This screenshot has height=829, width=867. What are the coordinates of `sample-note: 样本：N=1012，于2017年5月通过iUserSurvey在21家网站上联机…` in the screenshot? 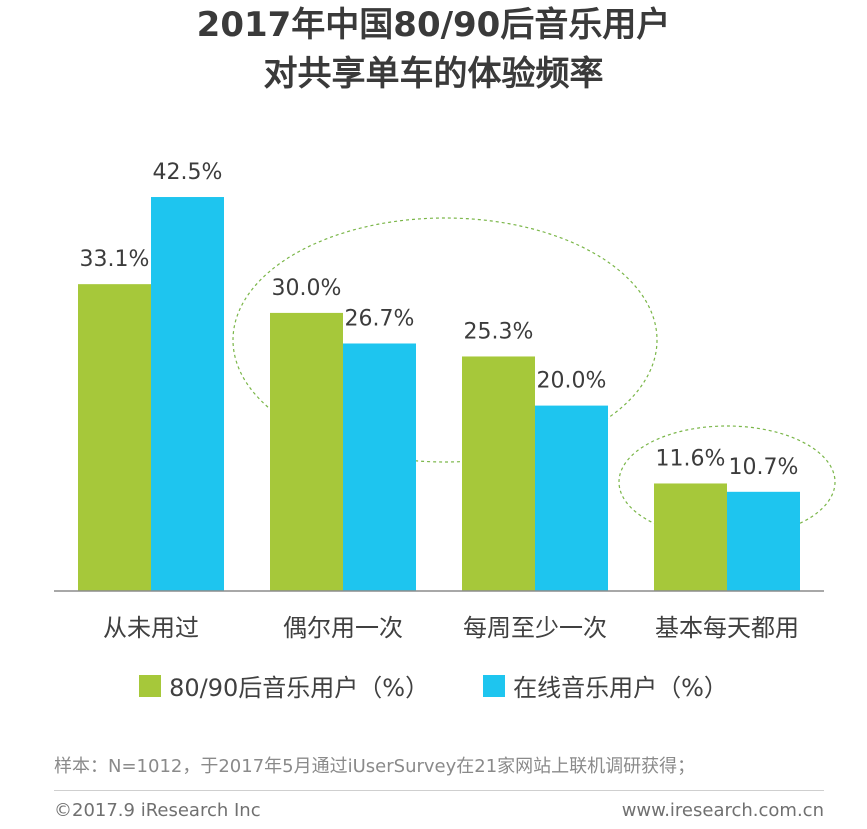 It's located at (375, 766).